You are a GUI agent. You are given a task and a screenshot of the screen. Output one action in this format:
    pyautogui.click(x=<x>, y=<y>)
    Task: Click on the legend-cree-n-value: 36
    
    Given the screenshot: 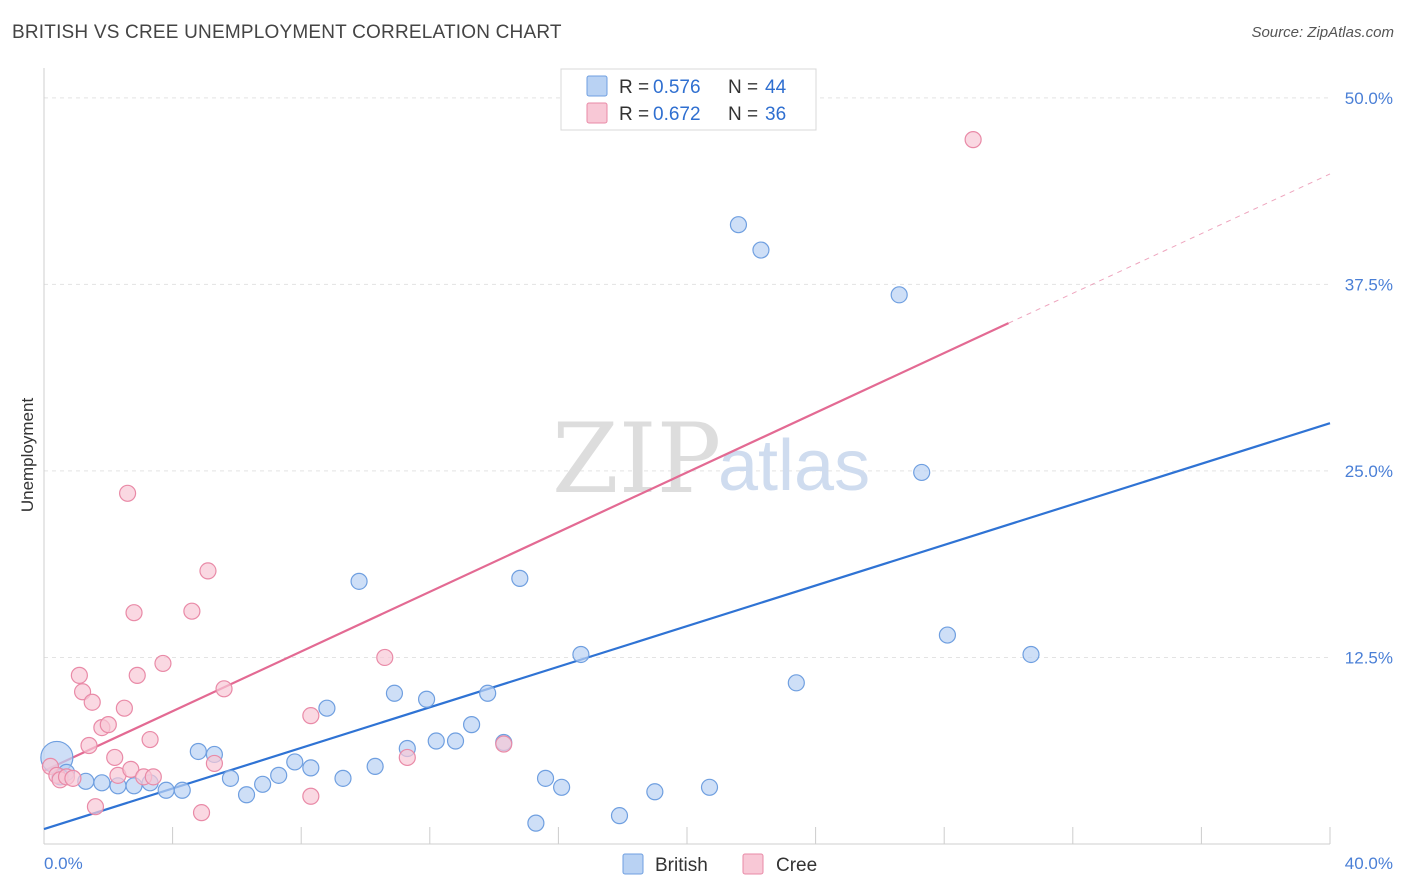 What is the action you would take?
    pyautogui.click(x=775, y=114)
    